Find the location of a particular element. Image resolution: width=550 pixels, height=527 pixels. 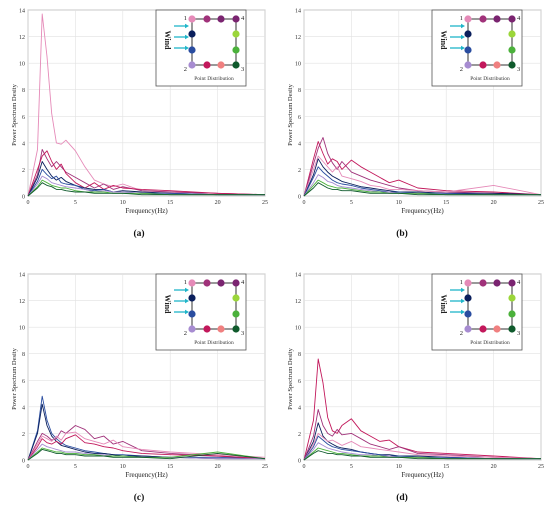

x-axis-label: Frequency(Hz) is located at coordinates (146, 211).